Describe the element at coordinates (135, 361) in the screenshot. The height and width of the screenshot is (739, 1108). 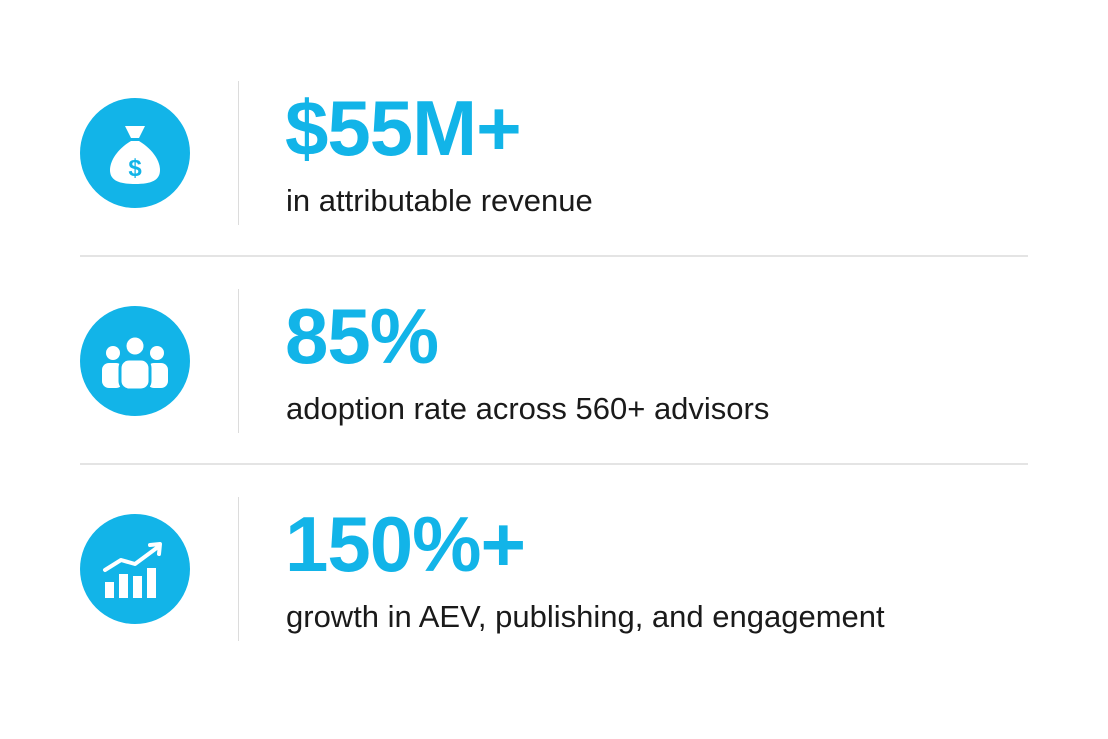
I see `people-group-icon` at that location.